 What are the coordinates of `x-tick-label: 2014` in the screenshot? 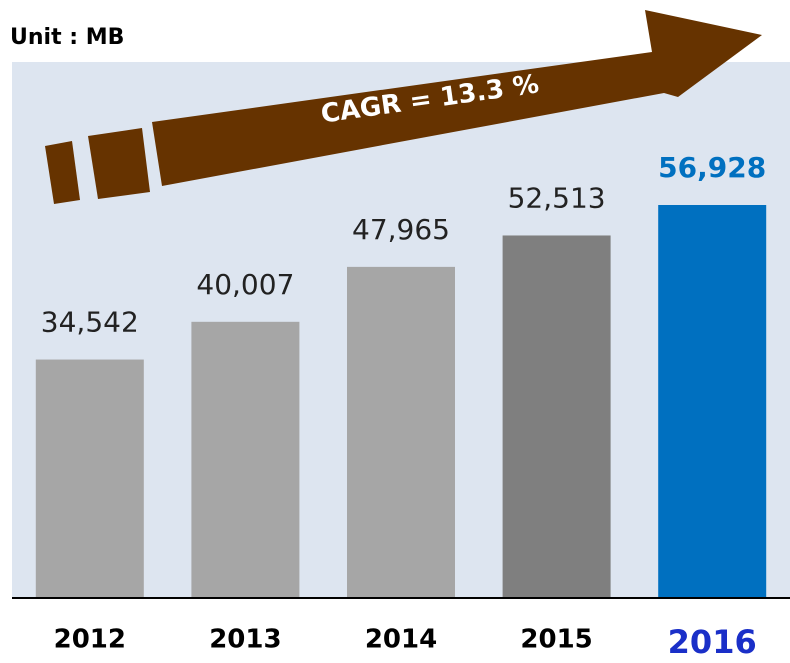 It's located at (401, 640).